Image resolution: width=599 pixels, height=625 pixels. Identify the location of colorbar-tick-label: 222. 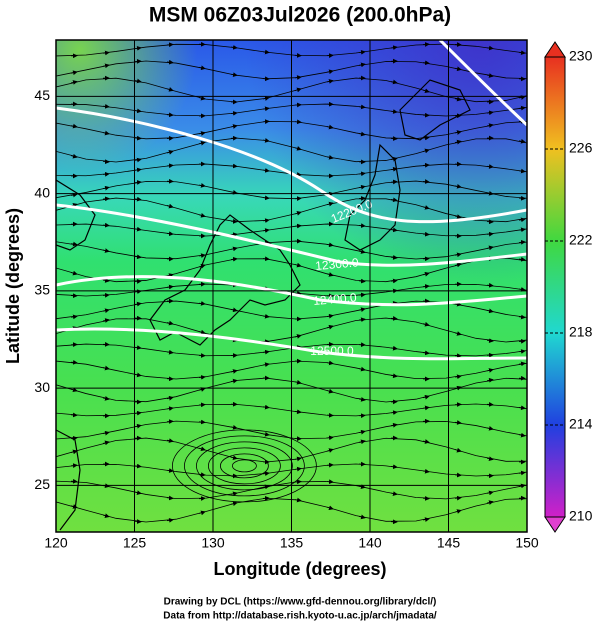
(581, 240).